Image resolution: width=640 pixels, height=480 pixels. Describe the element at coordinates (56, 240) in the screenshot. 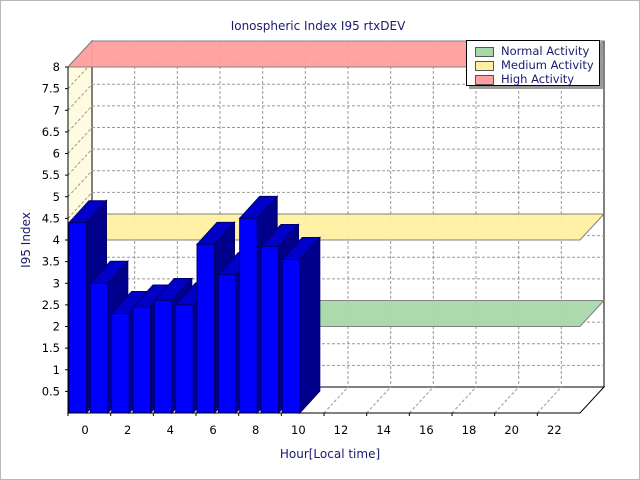

I see `y-tick-label: 4` at that location.